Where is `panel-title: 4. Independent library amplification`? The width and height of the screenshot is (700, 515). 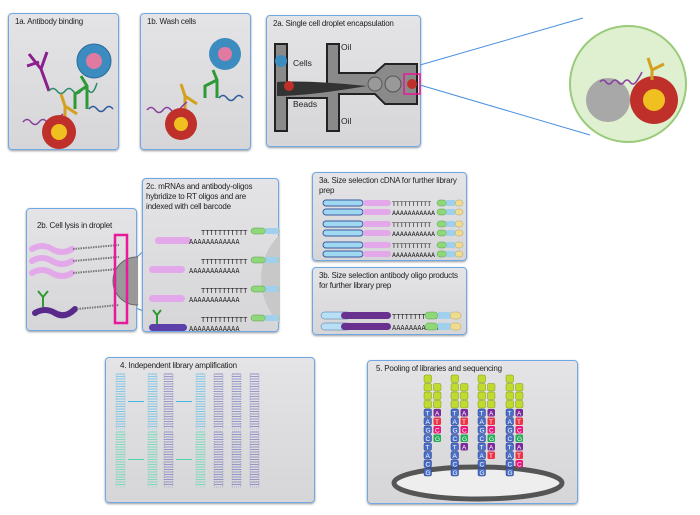
panel-title: 4. Independent library amplification is located at coordinates (178, 365).